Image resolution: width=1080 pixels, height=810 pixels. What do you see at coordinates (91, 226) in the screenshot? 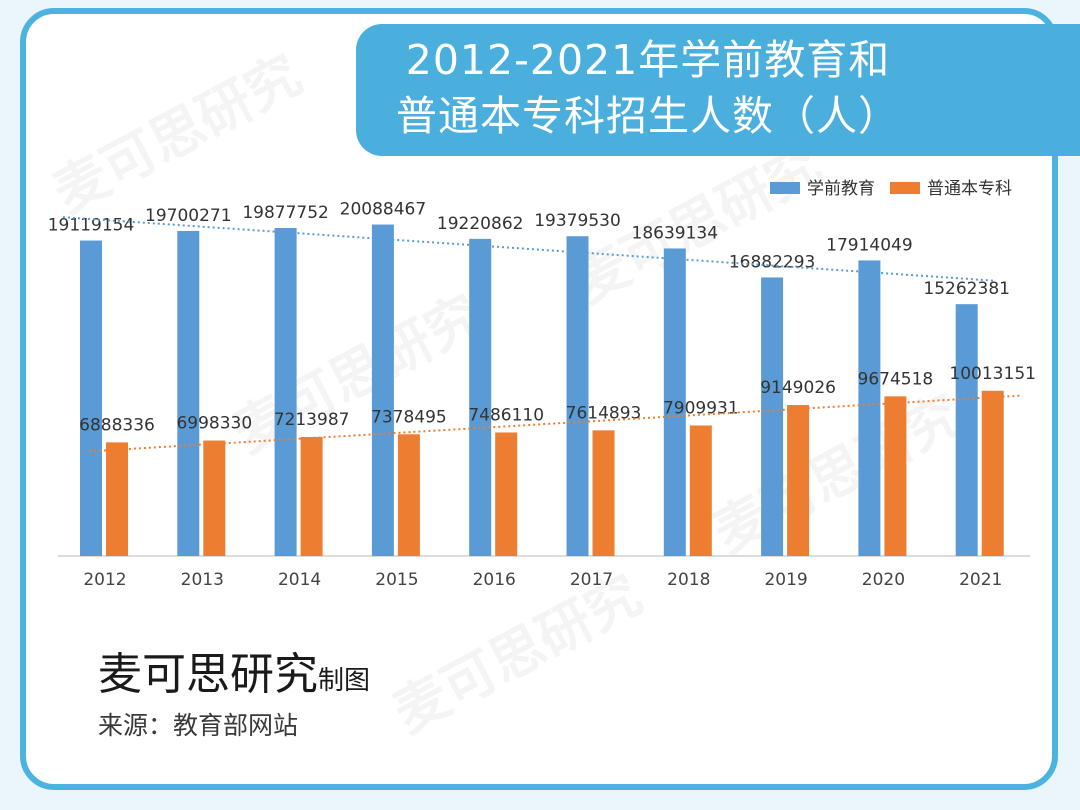
I see `data-label: 19119154` at bounding box center [91, 226].